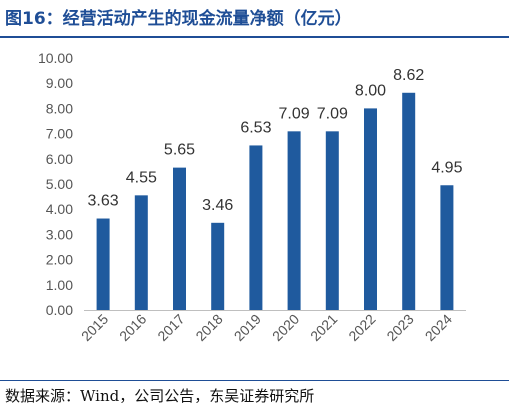  Describe the element at coordinates (55, 58) in the screenshot. I see `y-tick-label: 10.00` at that location.